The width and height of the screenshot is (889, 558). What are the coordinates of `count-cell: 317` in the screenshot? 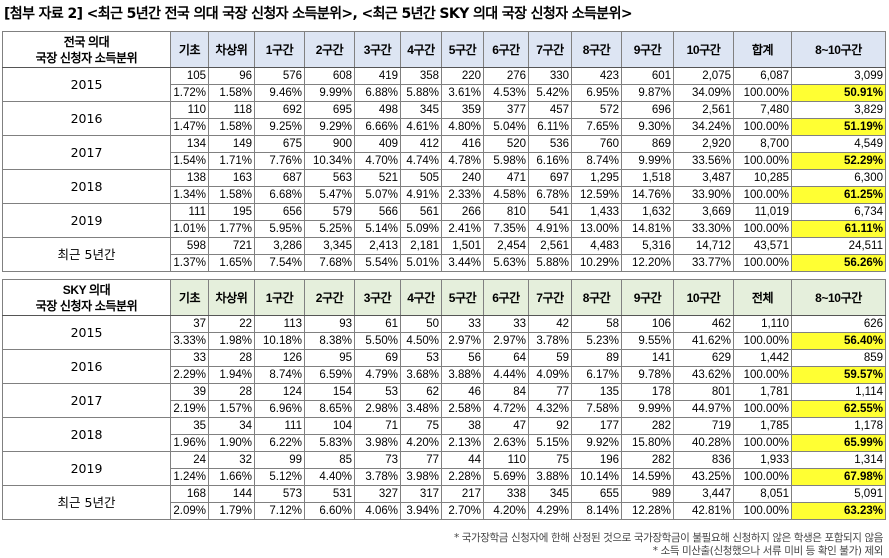 It's located at (421, 494).